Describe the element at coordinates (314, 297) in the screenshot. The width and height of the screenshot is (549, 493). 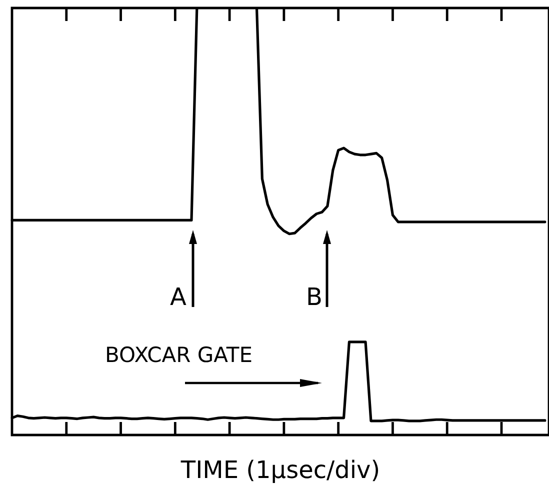
I see `annotation: B` at that location.